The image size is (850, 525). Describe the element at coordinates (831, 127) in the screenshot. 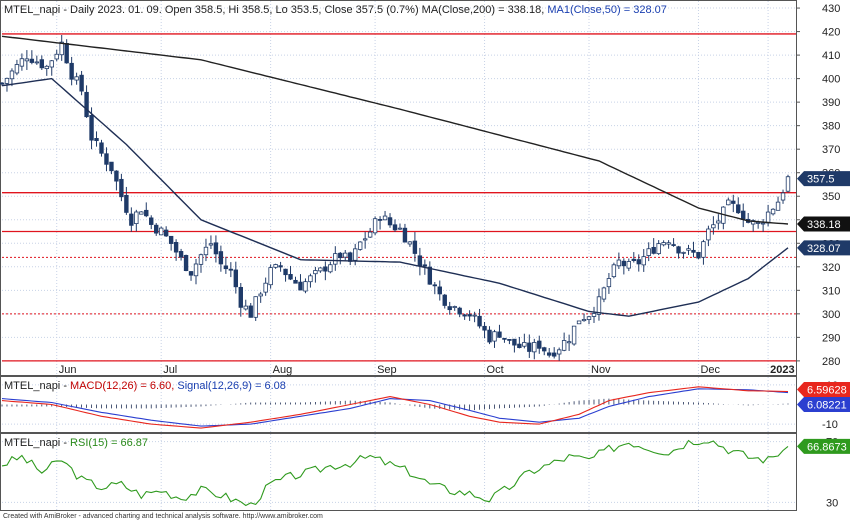

I see `y-tick-label: 380` at that location.